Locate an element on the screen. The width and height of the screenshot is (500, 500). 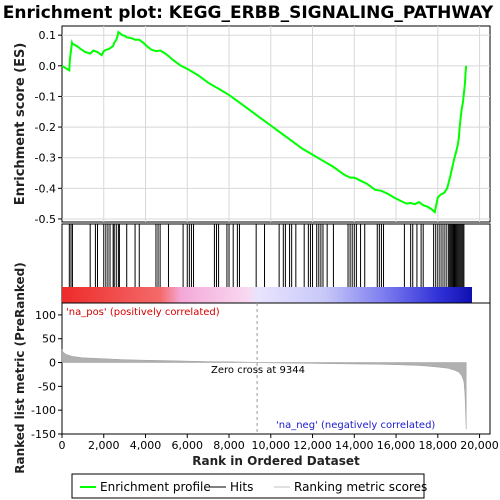
es-y-tick-label: -0.1 is located at coordinates (45, 96).